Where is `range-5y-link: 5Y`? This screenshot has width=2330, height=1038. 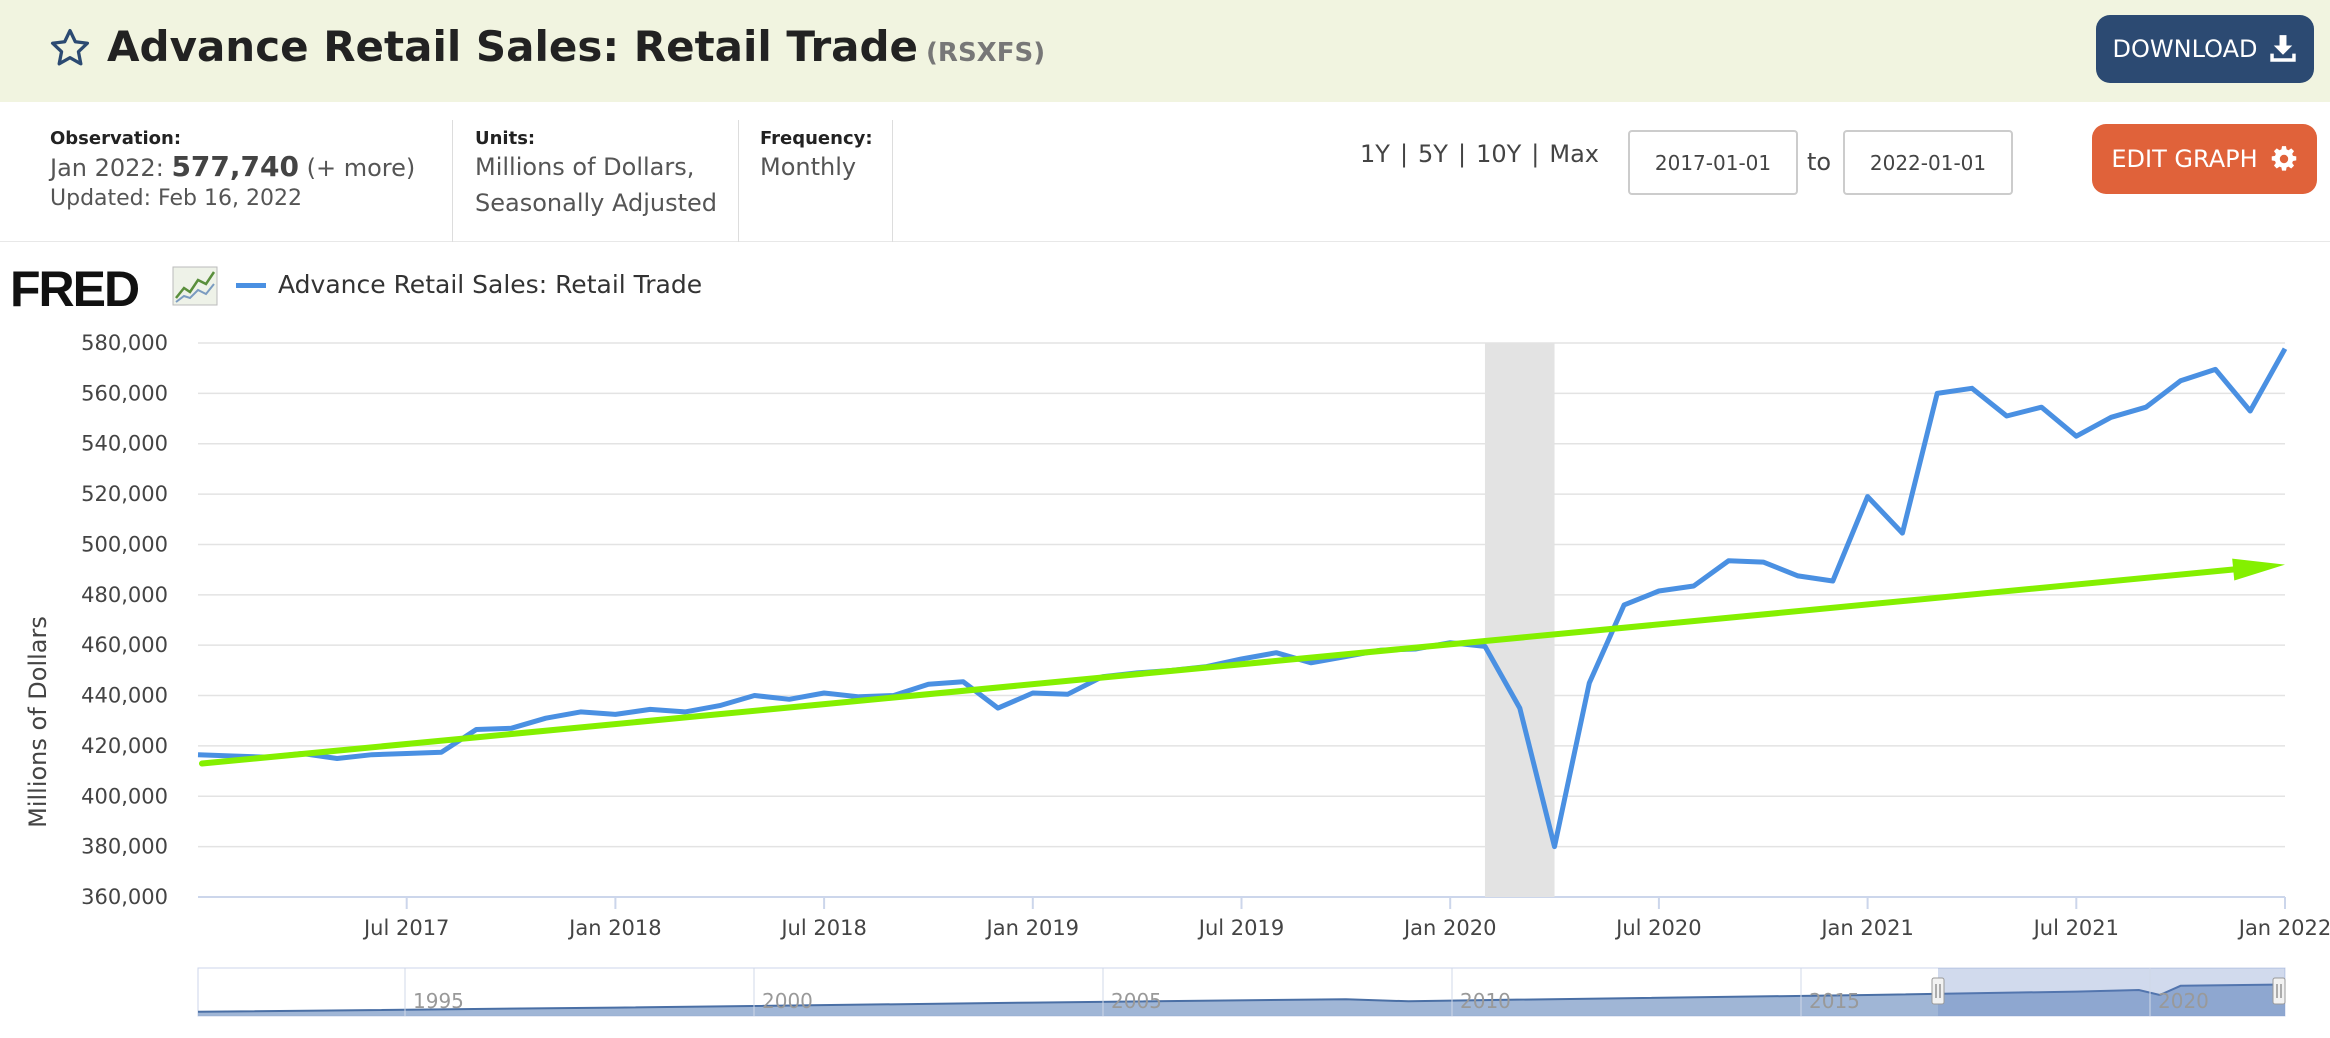
range-5y-link: 5Y is located at coordinates (1433, 154).